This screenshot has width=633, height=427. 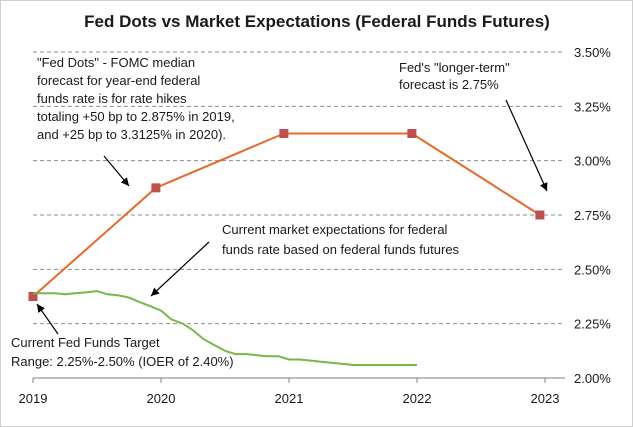 I want to click on x-tick-layer: 2019 2020 2021 2022 2023, so click(x=289, y=398).